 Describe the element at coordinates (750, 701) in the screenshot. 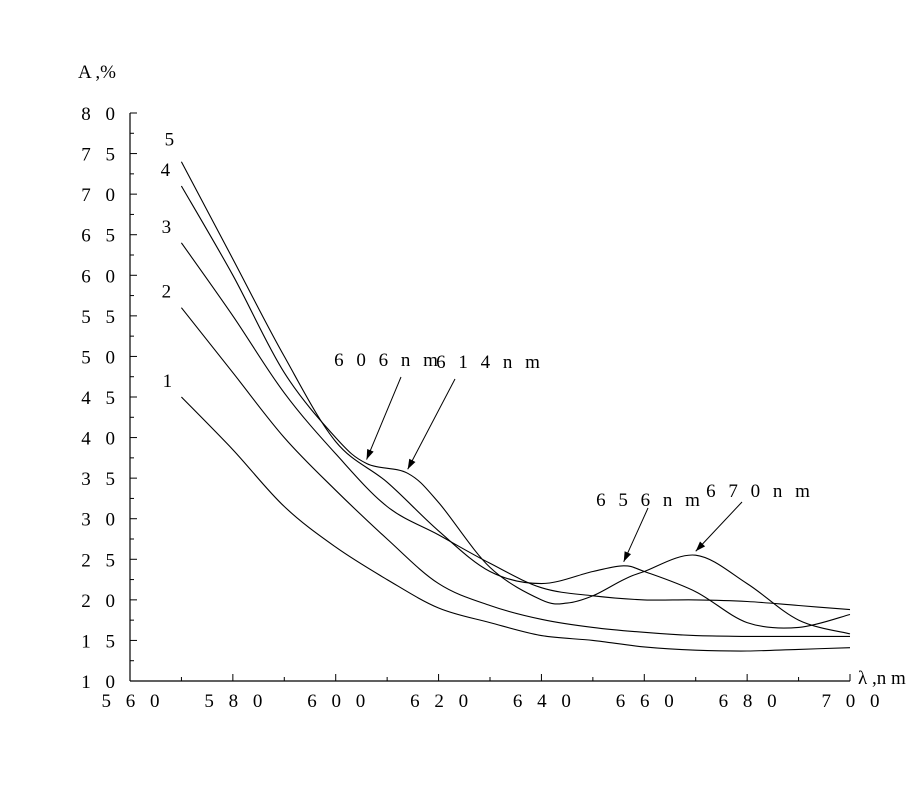

I see `x-tick-label: 6 8 0` at that location.